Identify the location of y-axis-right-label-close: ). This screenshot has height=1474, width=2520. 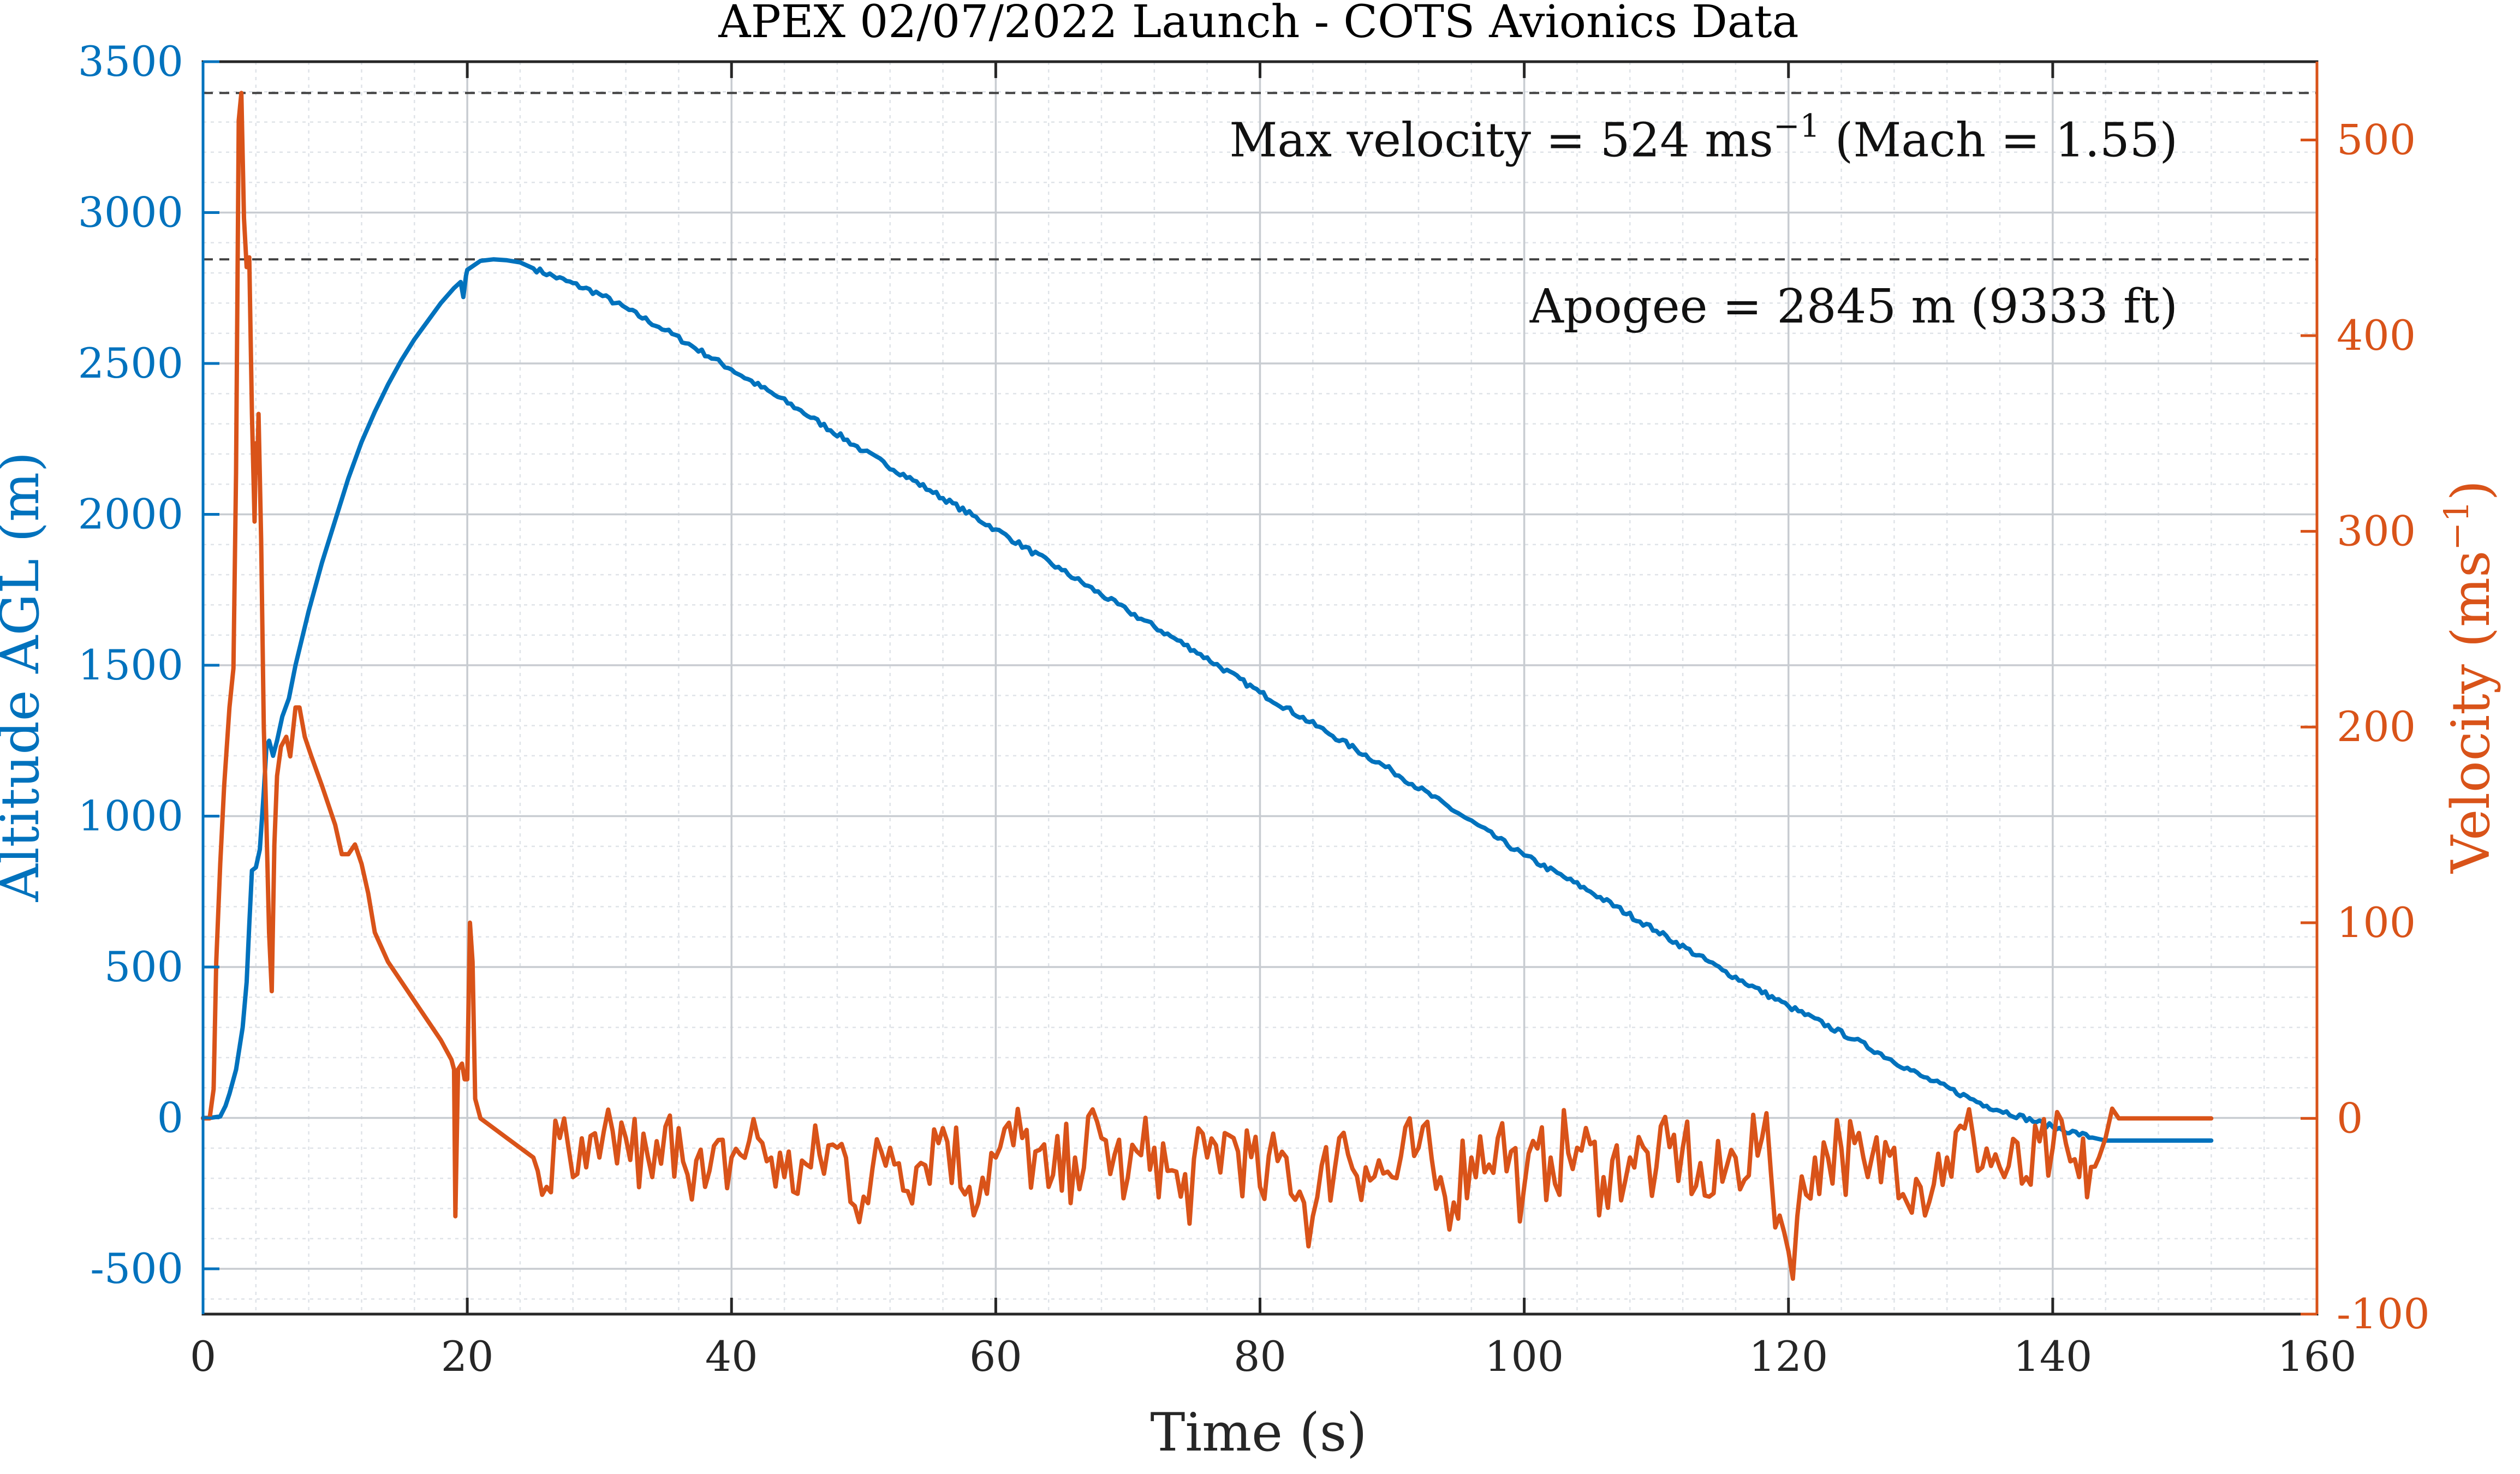
(2470, 490).